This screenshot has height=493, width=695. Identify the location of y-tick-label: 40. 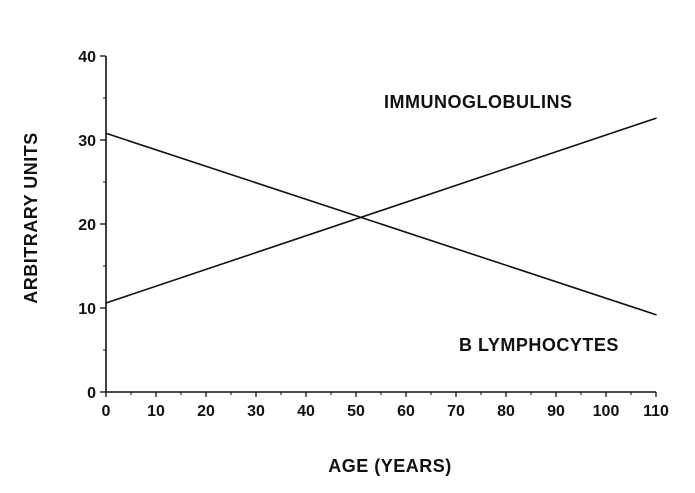
(87, 57).